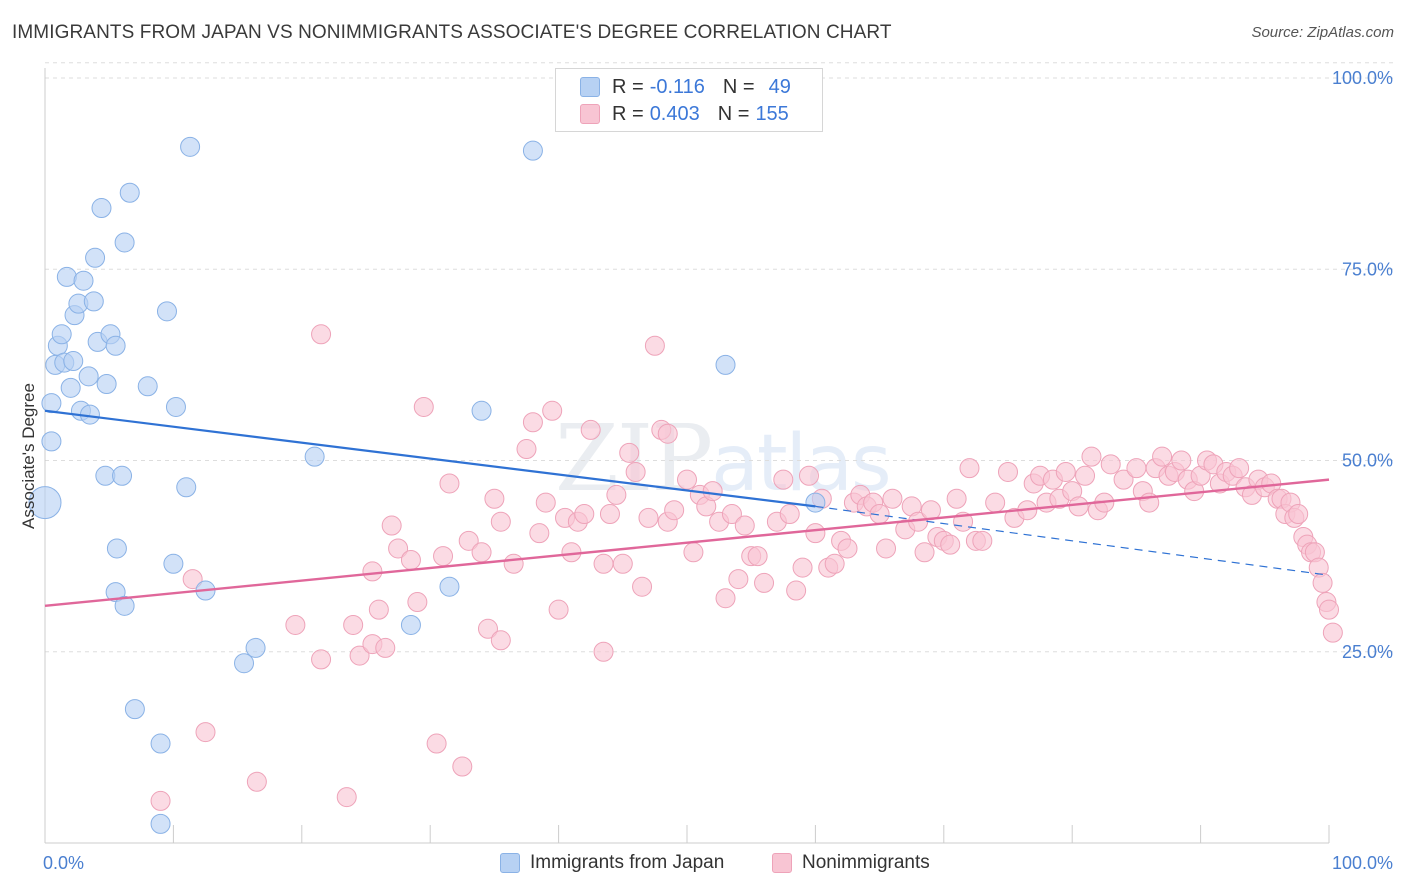 Image resolution: width=1406 pixels, height=892 pixels. I want to click on bottom-legend-swatch-nonimmigrants, so click(782, 863).